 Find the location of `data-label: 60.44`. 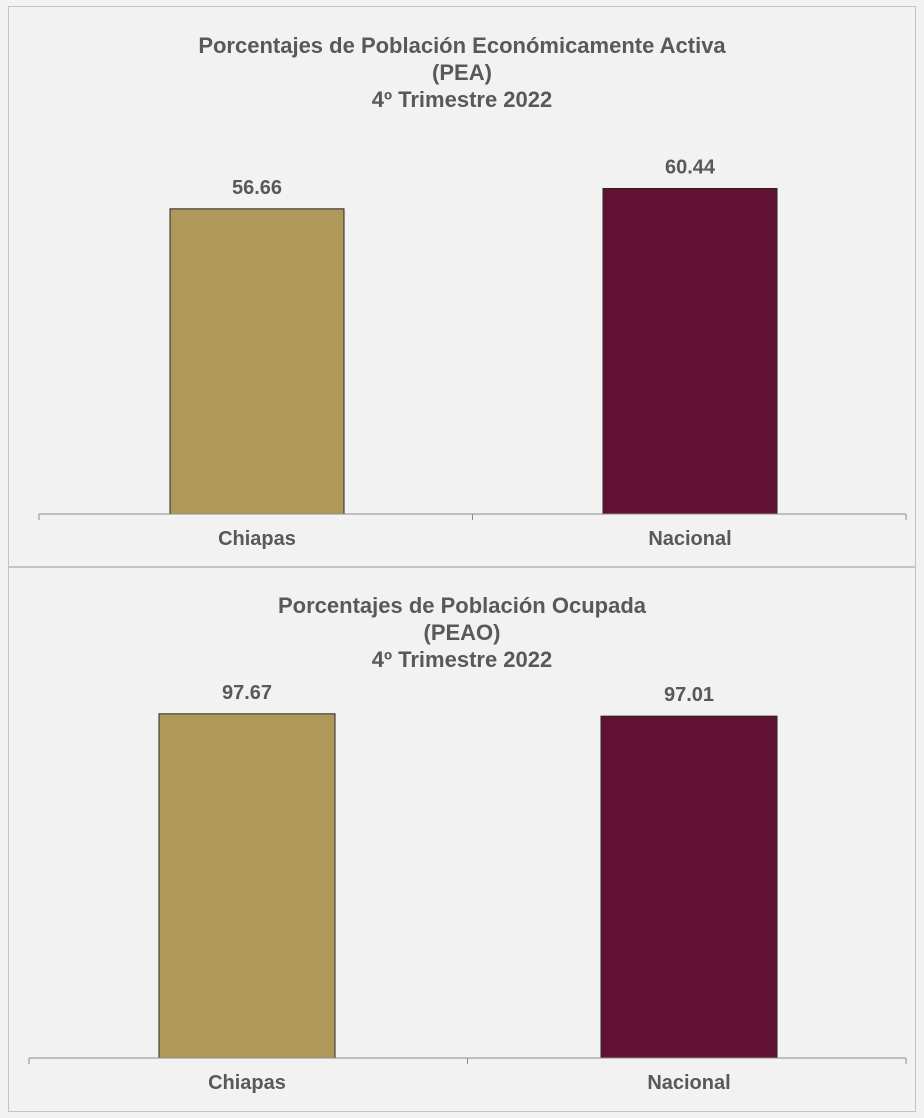

data-label: 60.44 is located at coordinates (690, 167).